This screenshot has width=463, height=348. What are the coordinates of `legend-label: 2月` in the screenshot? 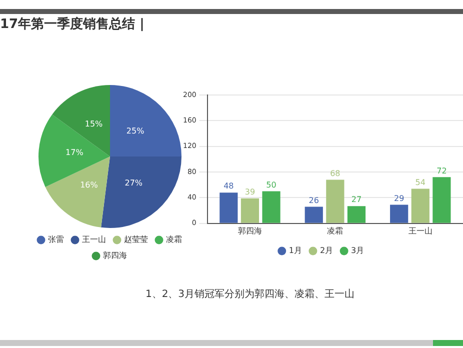 It's located at (327, 251).